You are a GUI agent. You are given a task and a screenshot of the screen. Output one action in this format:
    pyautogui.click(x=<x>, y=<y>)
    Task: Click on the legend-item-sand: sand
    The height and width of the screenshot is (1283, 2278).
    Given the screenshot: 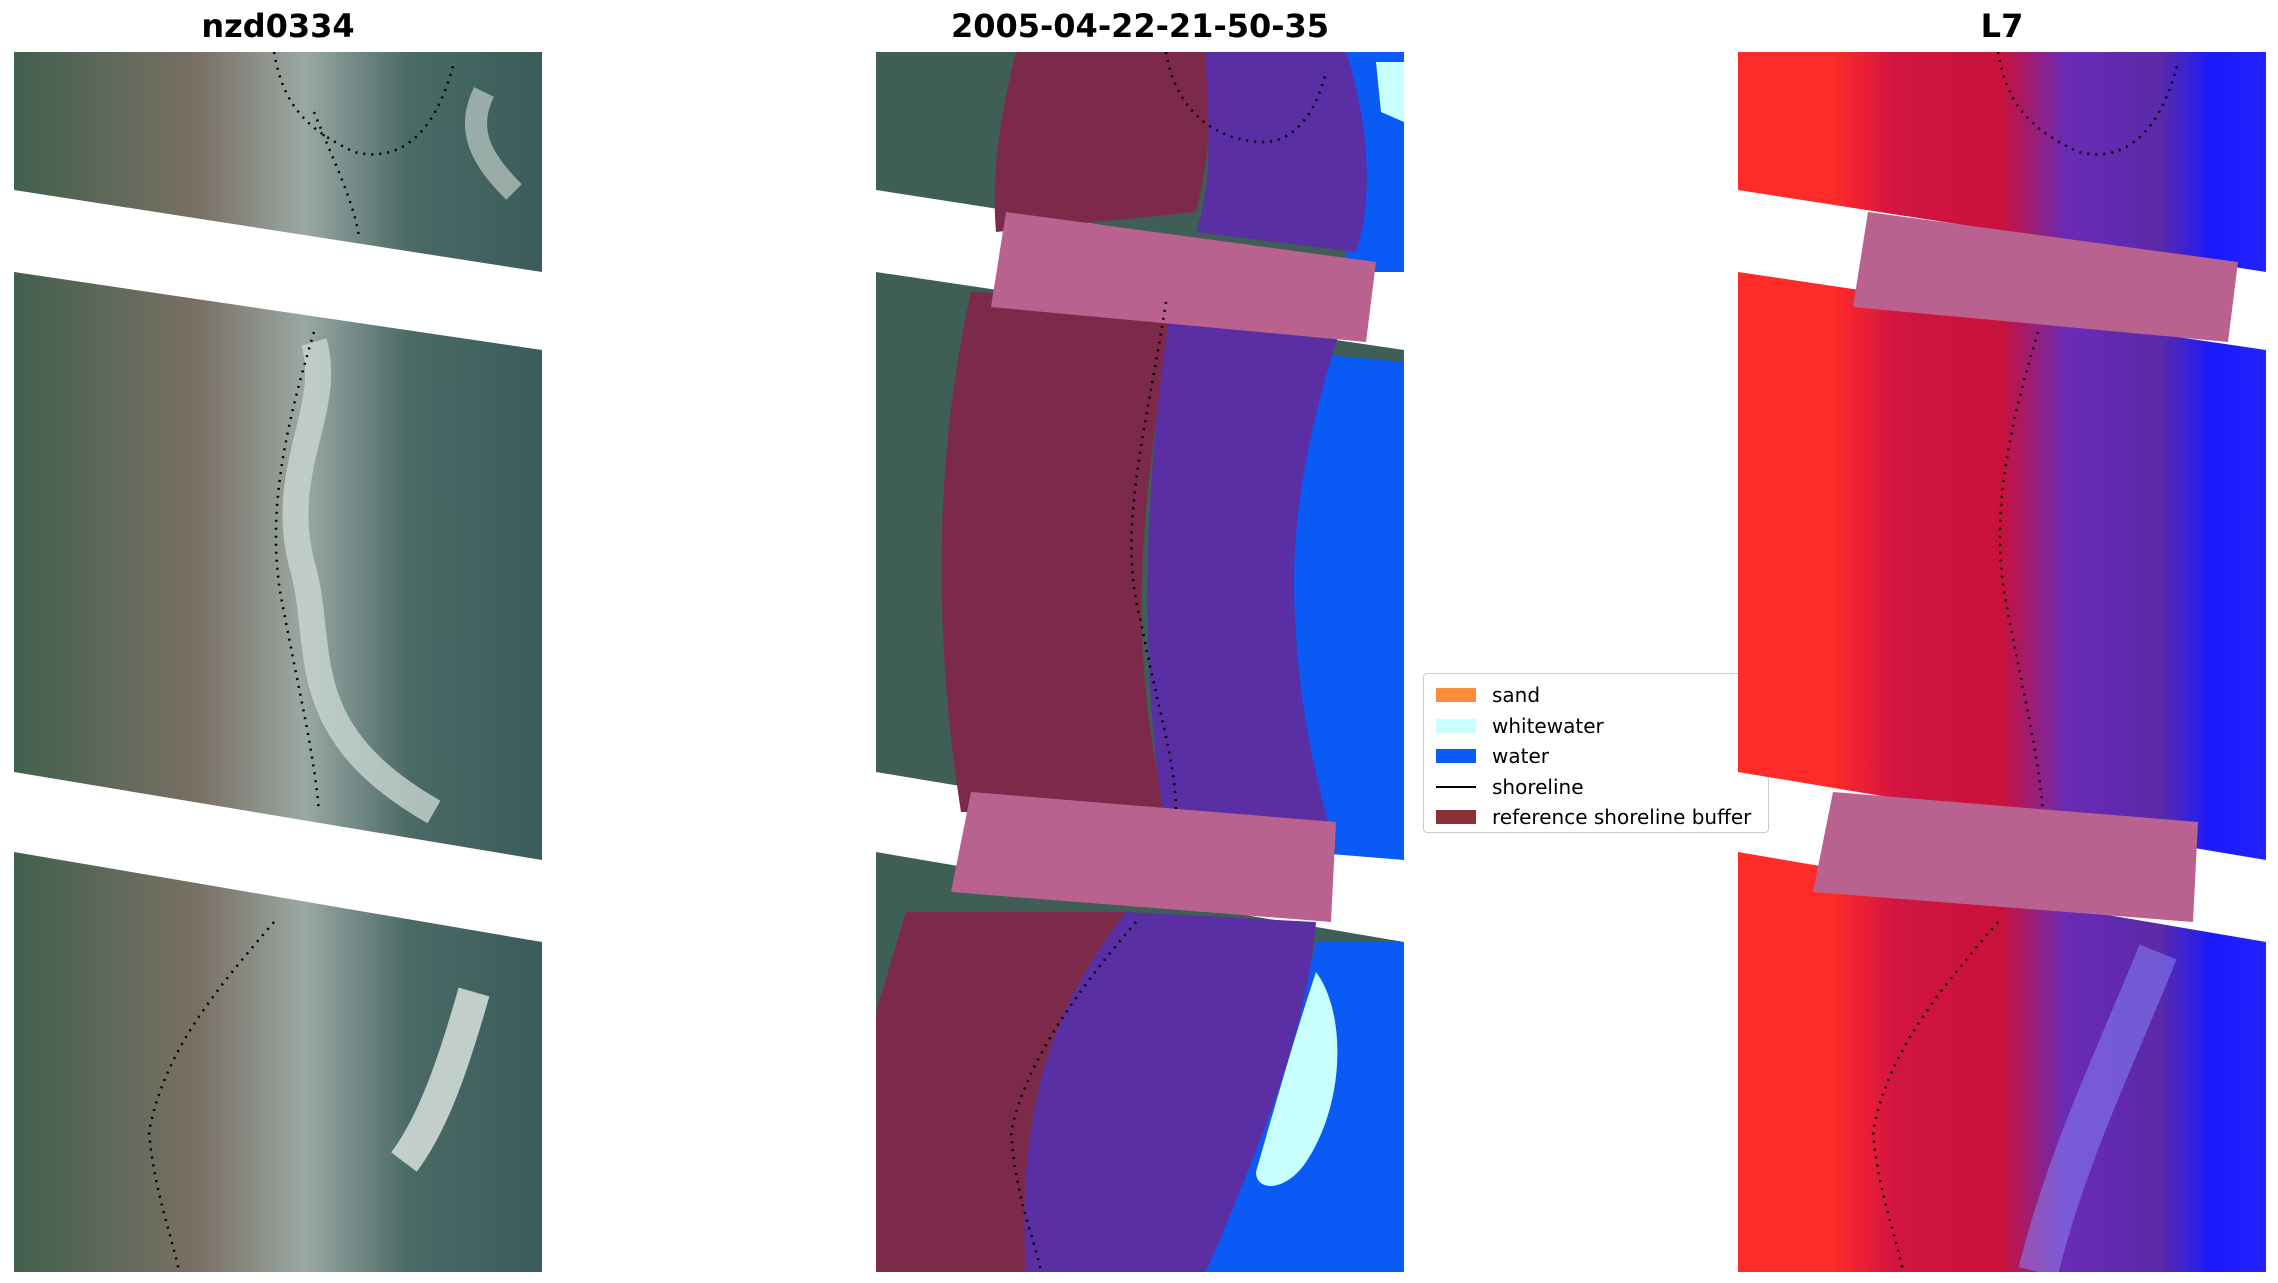 What is the action you would take?
    pyautogui.click(x=1596, y=695)
    